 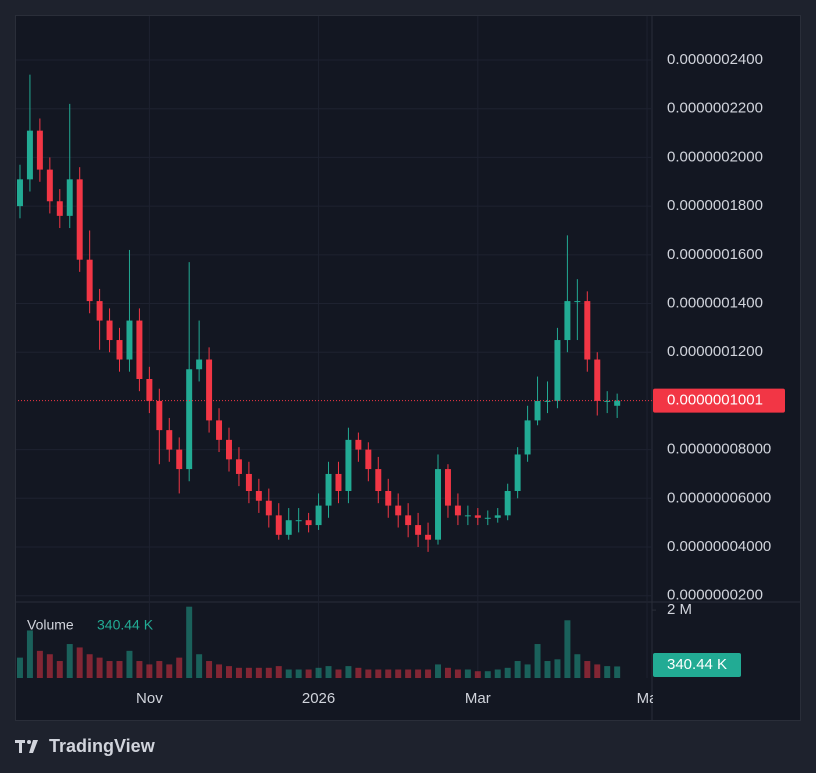 What do you see at coordinates (50, 625) in the screenshot?
I see `volume-legend: Volume` at bounding box center [50, 625].